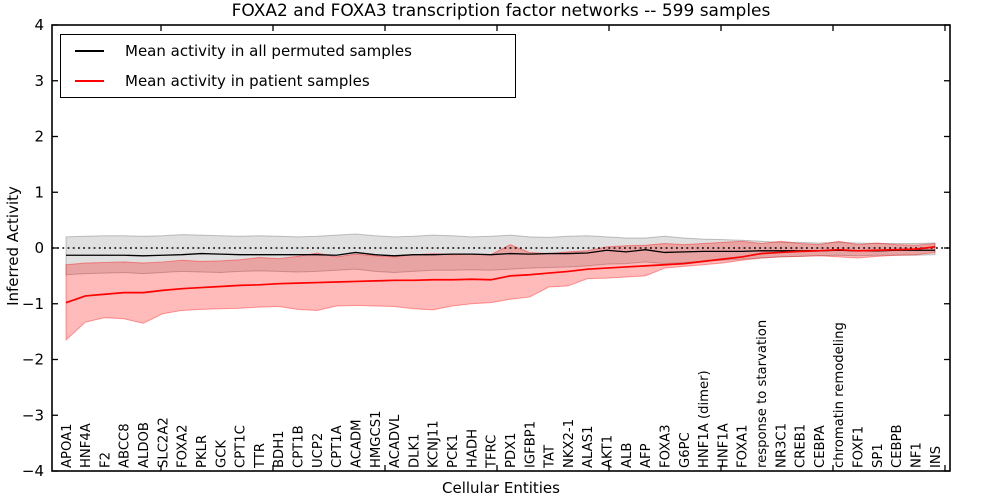 This screenshot has width=1000, height=500. I want to click on x-category-label: FOXF1, so click(859, 447).